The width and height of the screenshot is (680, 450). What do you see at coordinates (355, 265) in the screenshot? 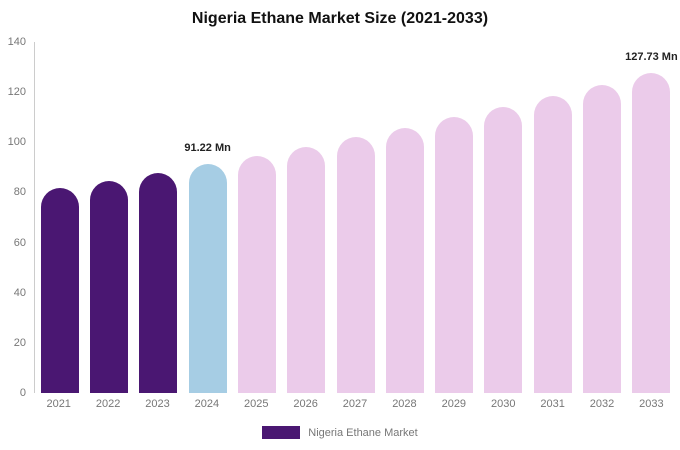
I see `bar-2027` at bounding box center [355, 265].